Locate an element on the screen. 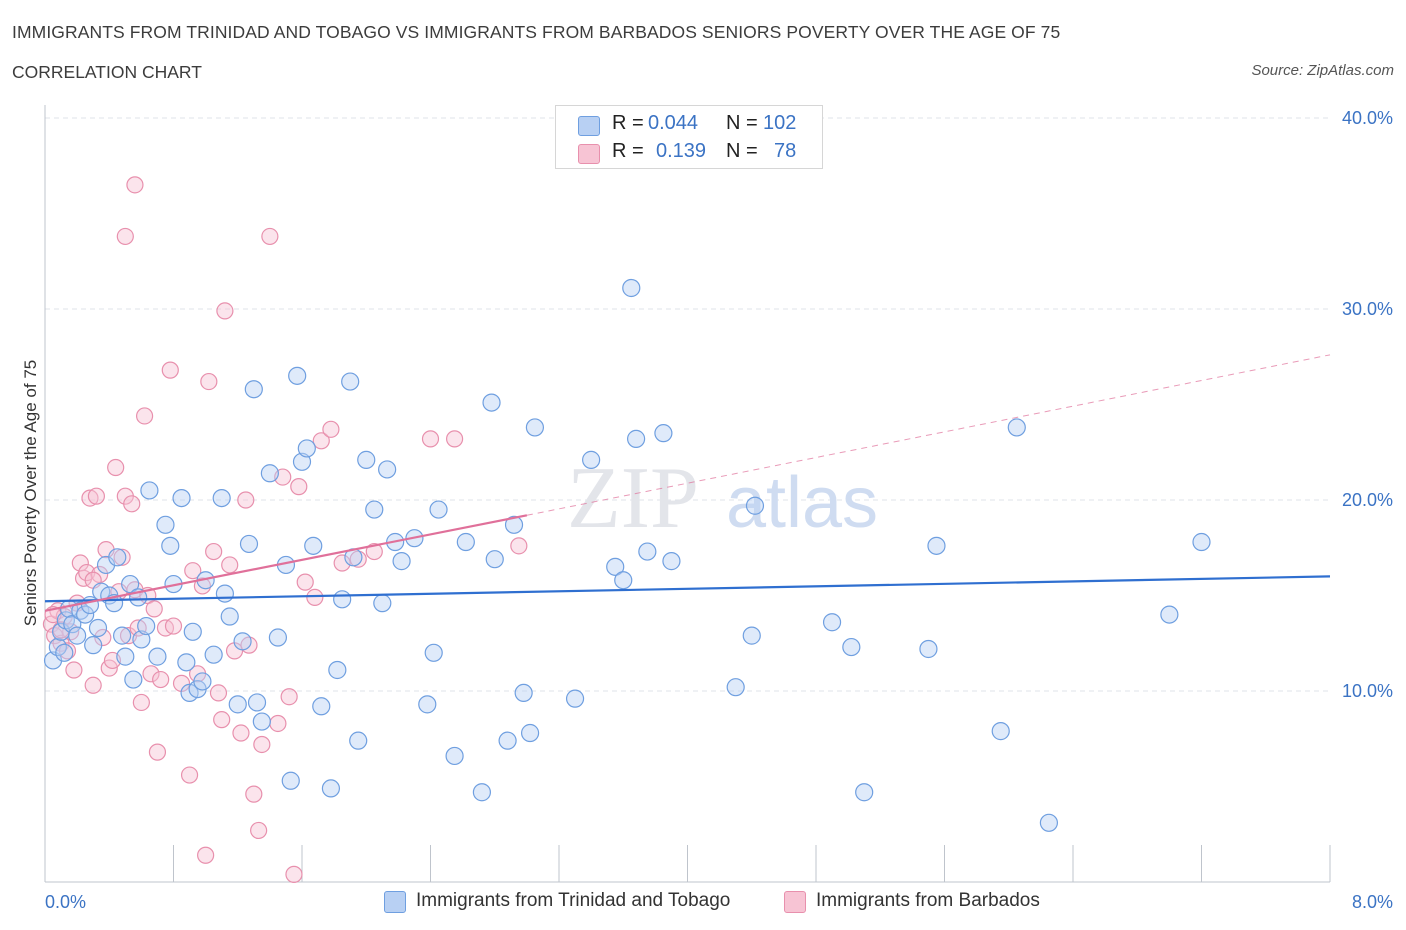 The image size is (1406, 930). watermark-zip: ZIP is located at coordinates (633, 498).